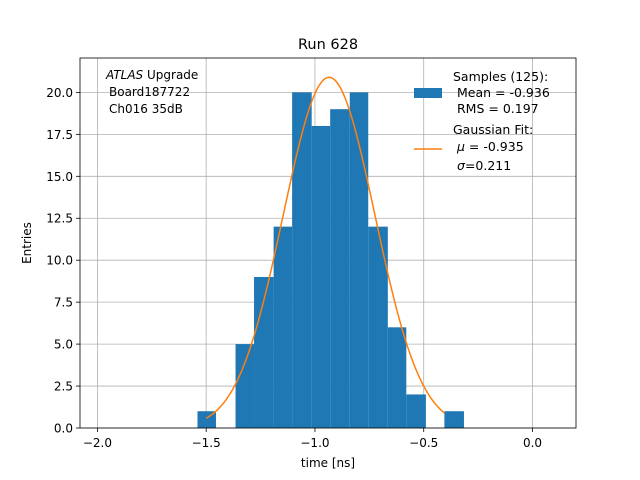 The image size is (640, 480). I want to click on annotation-experiment-line: ATLAS Upgrade, so click(151, 75).